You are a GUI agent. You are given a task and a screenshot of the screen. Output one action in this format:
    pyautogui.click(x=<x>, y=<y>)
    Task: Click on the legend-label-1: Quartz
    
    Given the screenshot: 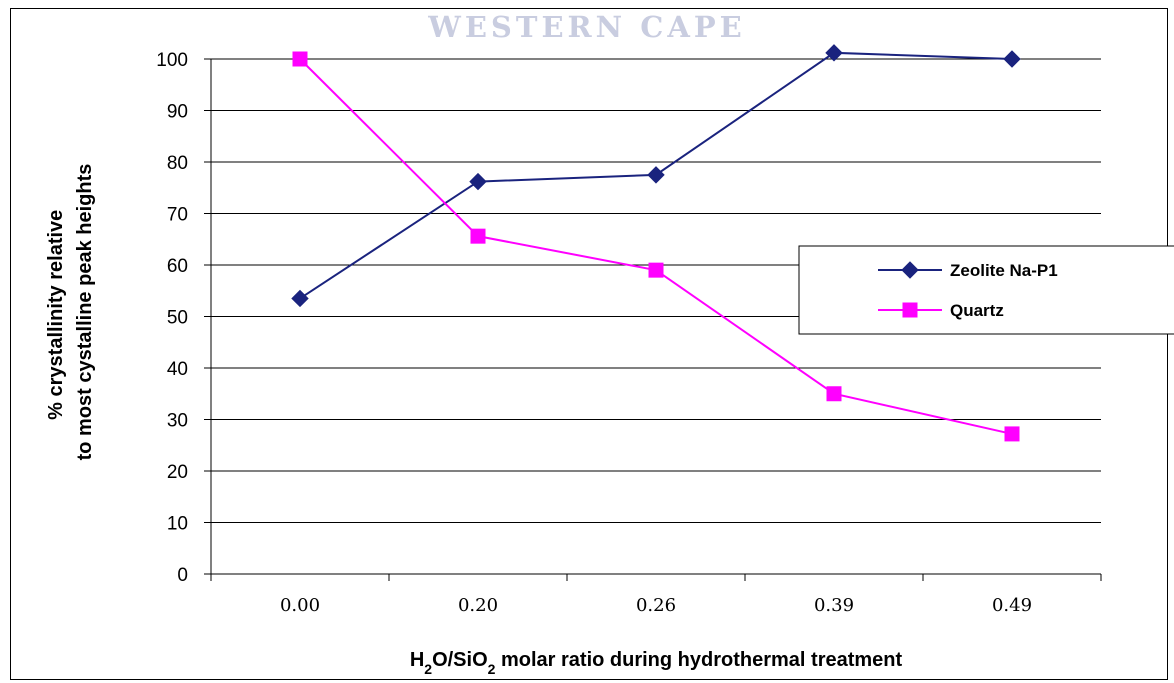 What is the action you would take?
    pyautogui.click(x=977, y=310)
    